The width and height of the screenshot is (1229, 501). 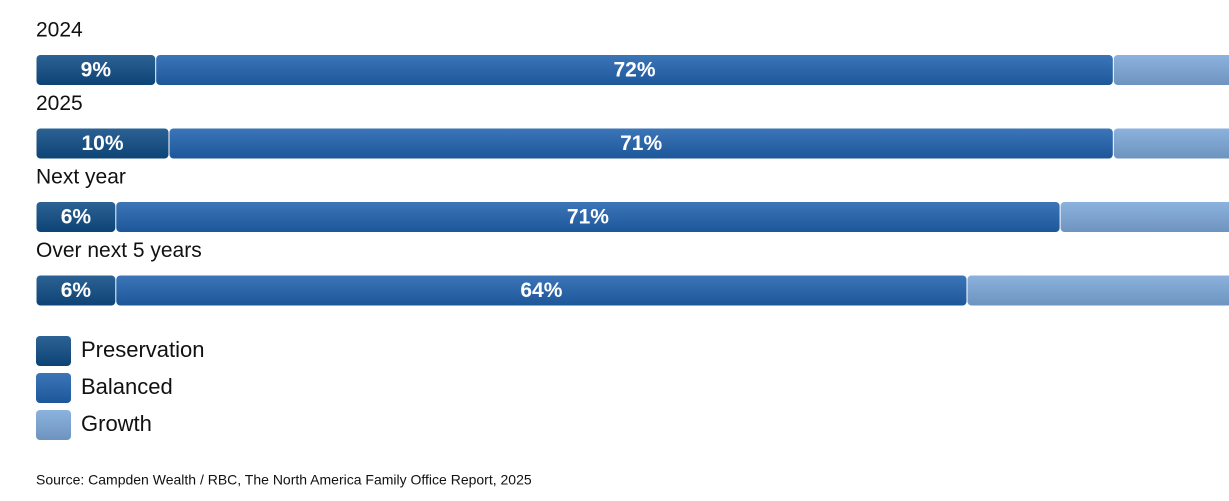 What do you see at coordinates (143, 349) in the screenshot?
I see `legend-label: Preservation` at bounding box center [143, 349].